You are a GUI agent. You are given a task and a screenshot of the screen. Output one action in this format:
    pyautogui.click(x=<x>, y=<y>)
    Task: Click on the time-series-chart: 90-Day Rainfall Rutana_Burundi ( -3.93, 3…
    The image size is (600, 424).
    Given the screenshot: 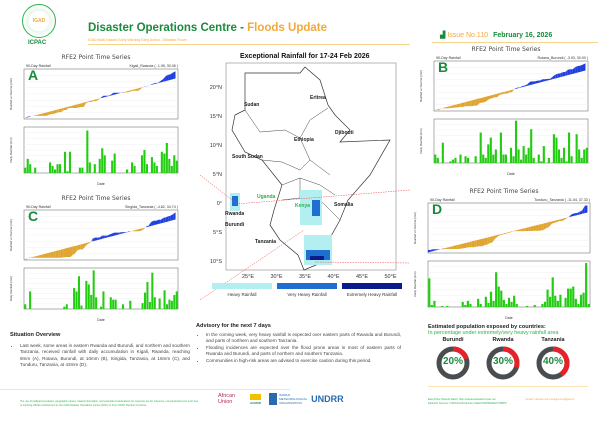 What is the action you would take?
    pyautogui.click(x=504, y=116)
    